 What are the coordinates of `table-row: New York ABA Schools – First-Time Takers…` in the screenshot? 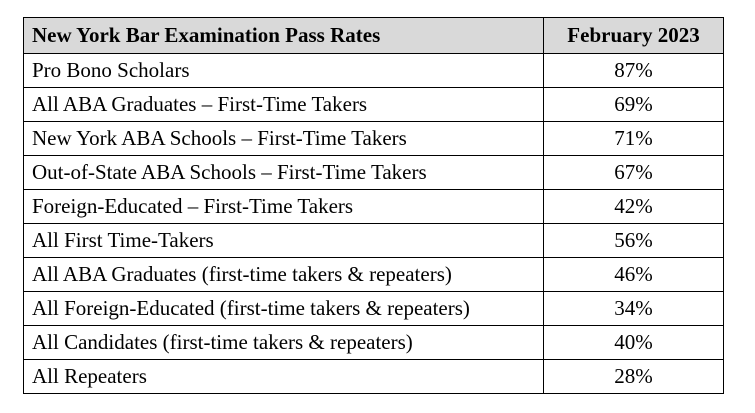 It's located at (373, 138).